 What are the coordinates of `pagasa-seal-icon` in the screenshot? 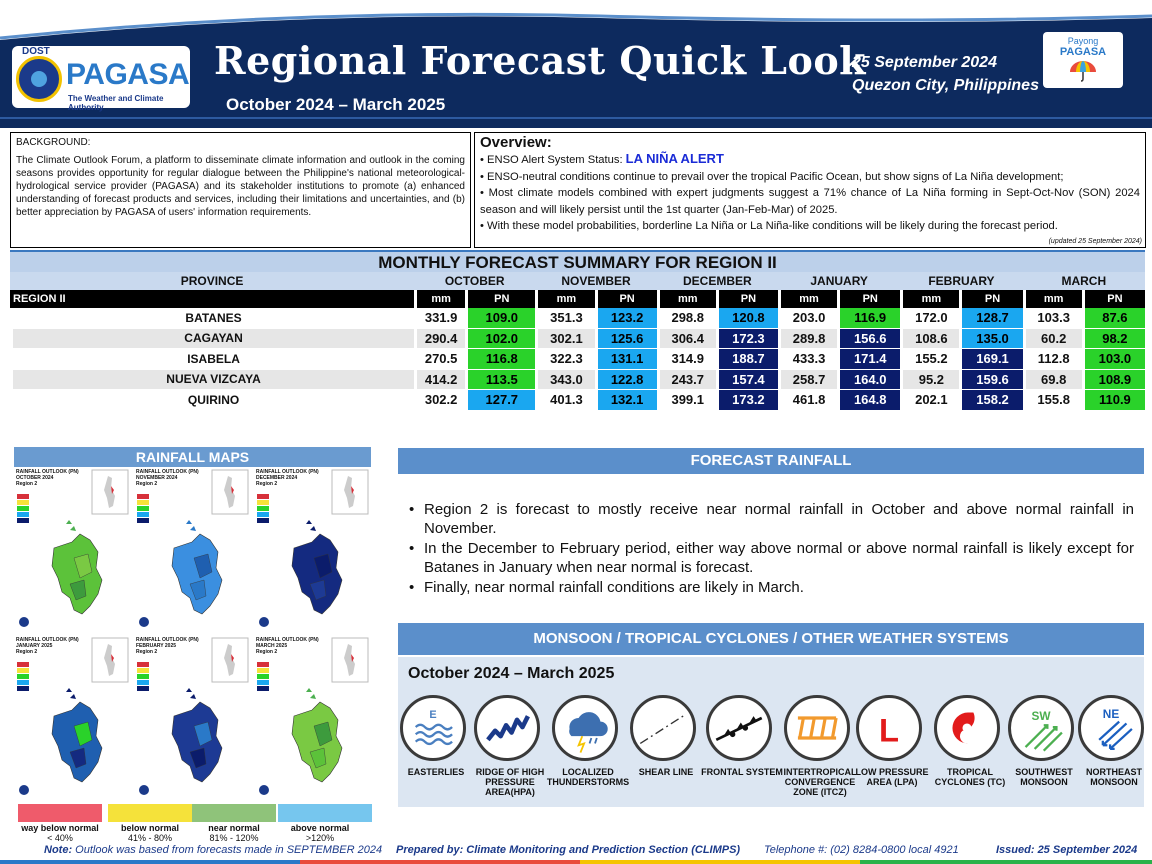 It's located at (39, 79).